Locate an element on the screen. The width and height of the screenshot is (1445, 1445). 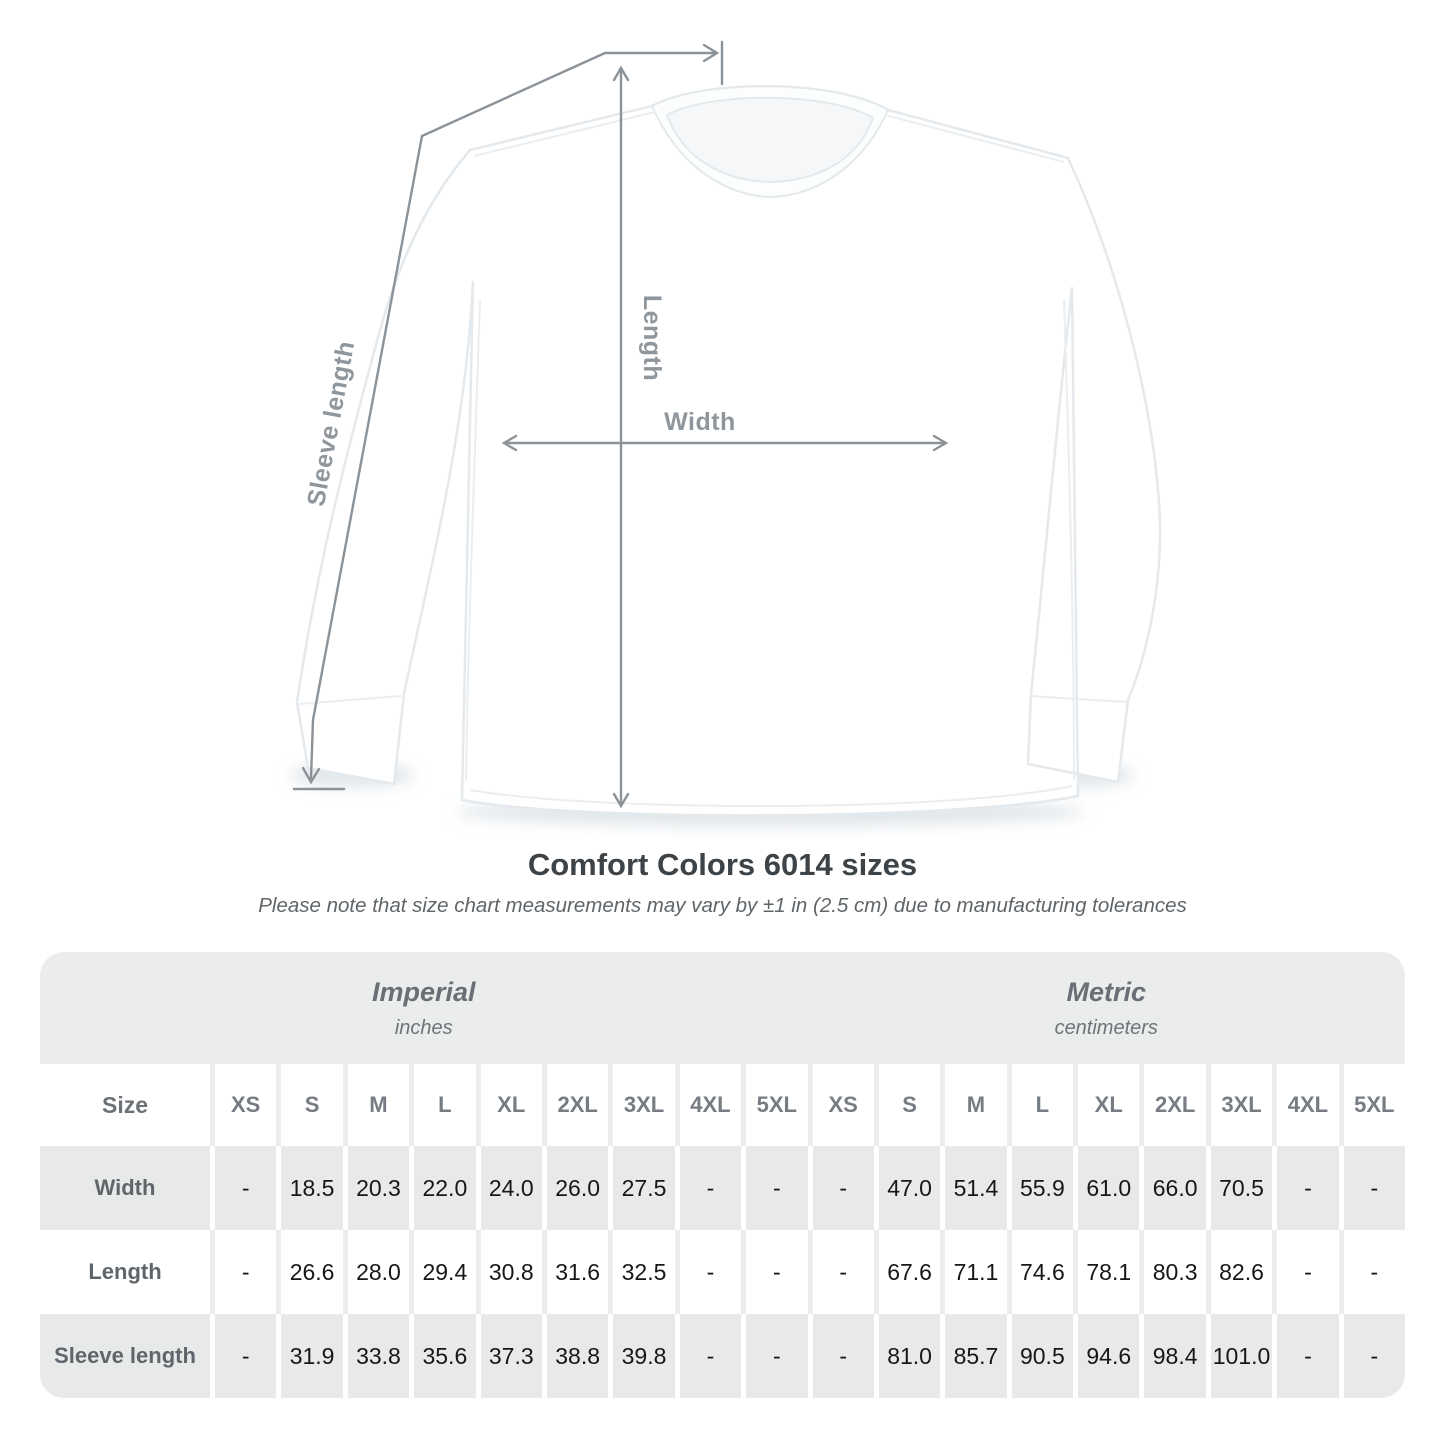
value-cell: 35.6 is located at coordinates (445, 1356).